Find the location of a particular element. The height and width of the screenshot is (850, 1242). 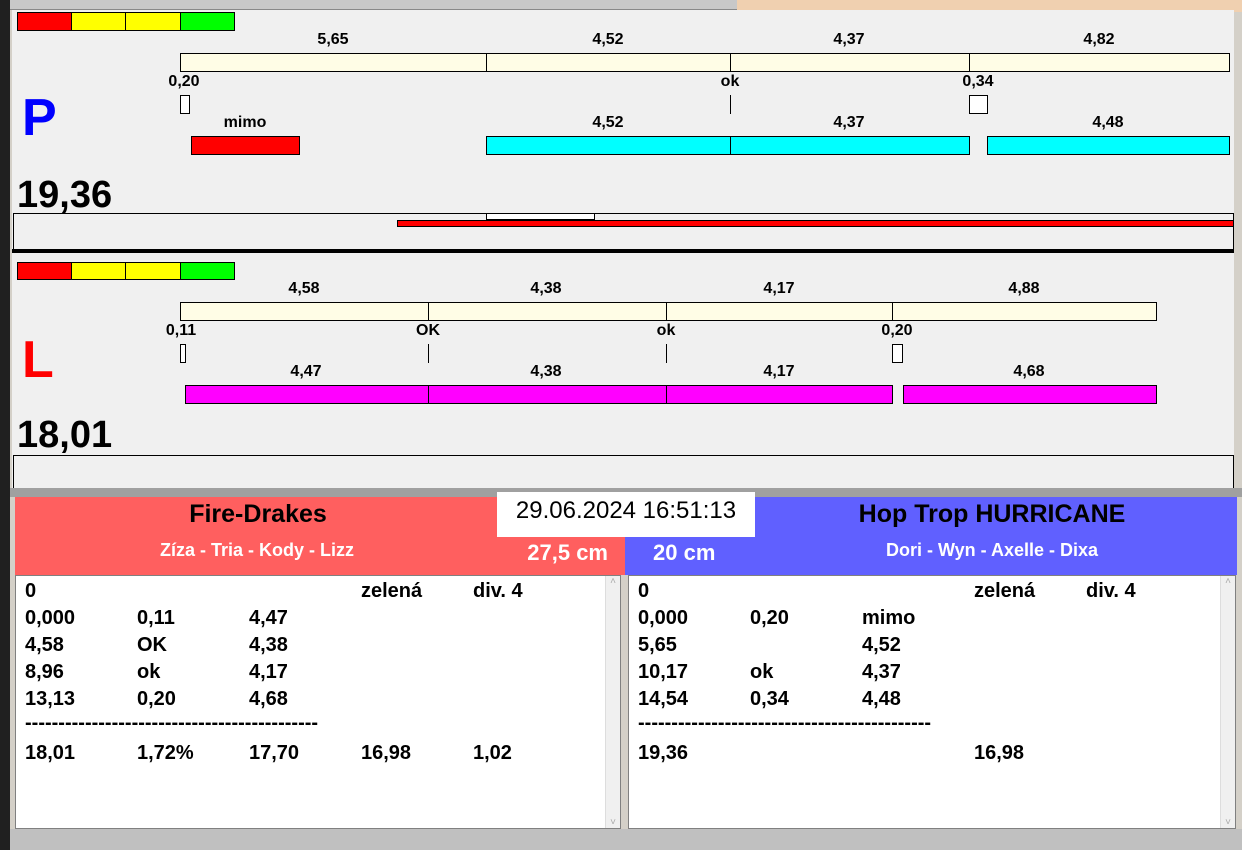

summary-cell: 1,02 is located at coordinates (492, 753).